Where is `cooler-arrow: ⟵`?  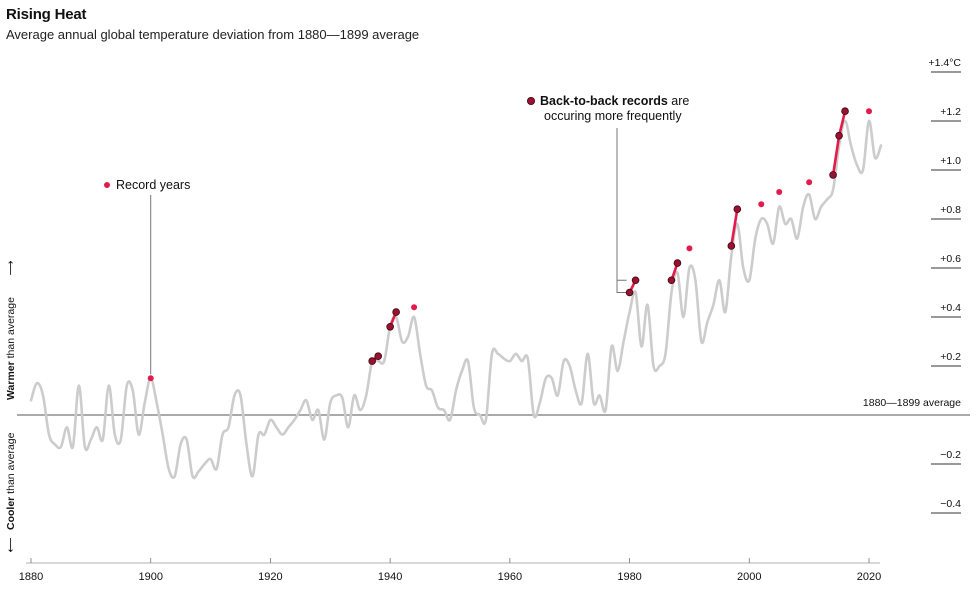 cooler-arrow: ⟵ is located at coordinates (11, 544).